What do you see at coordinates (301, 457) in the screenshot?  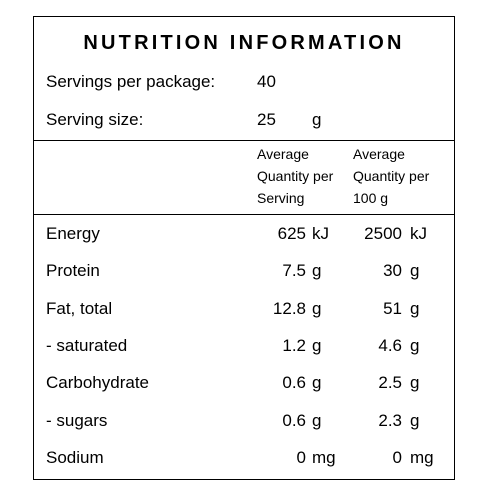 I see `per-serving-value: 0` at bounding box center [301, 457].